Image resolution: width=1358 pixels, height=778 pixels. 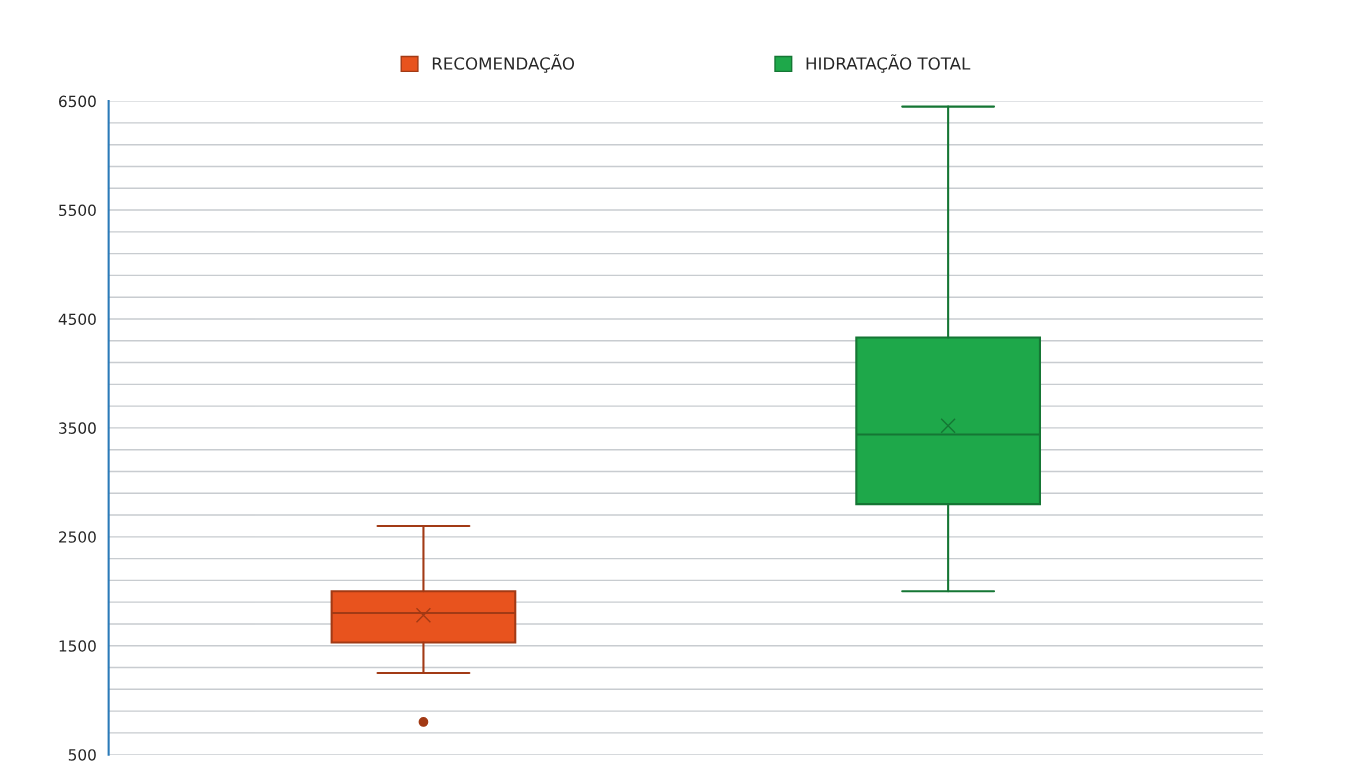 What do you see at coordinates (77, 537) in the screenshot?
I see `y-tick-label: 2500` at bounding box center [77, 537].